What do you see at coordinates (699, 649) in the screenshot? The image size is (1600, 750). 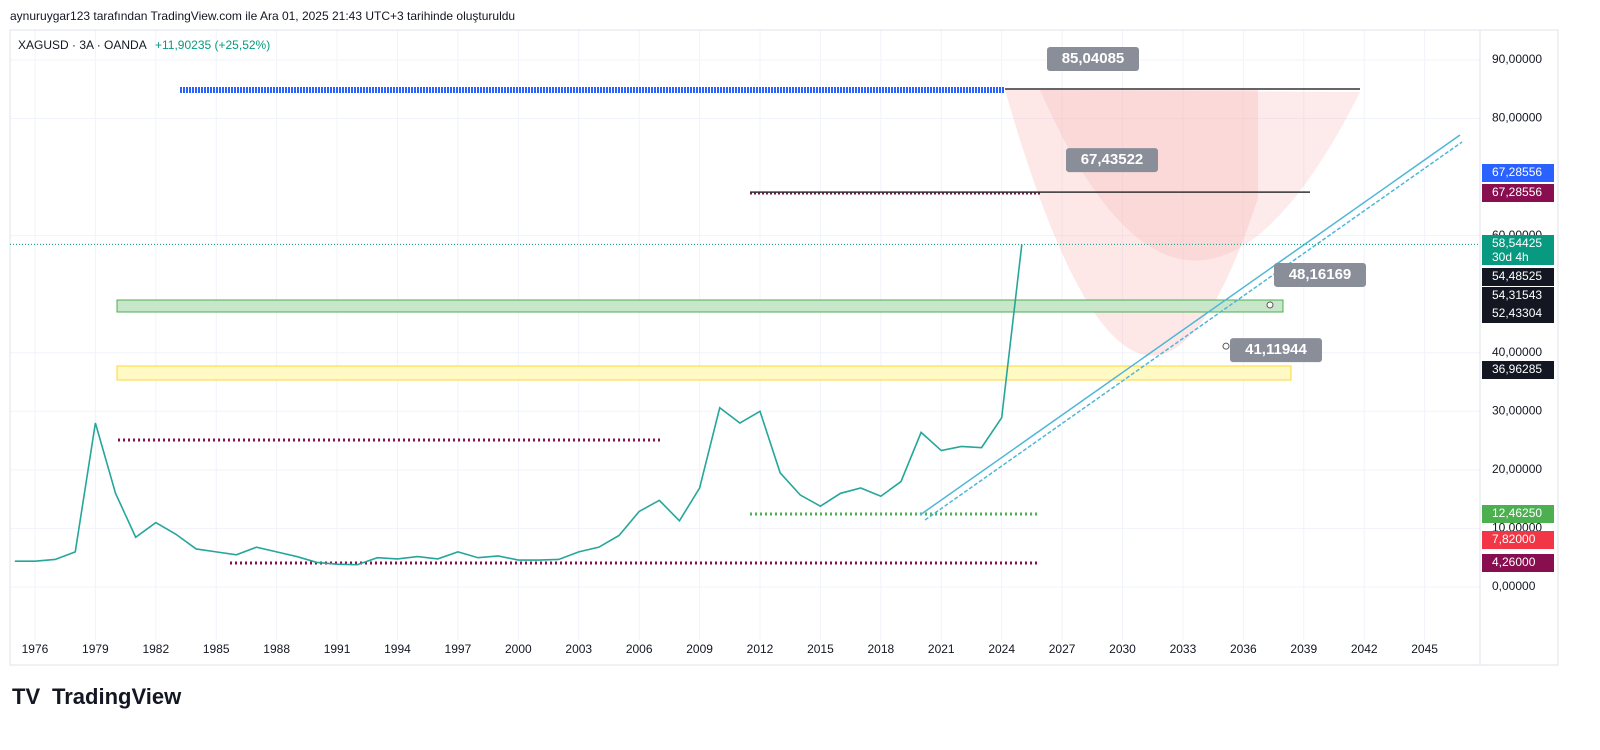 I see `x-tick-label: 2009` at bounding box center [699, 649].